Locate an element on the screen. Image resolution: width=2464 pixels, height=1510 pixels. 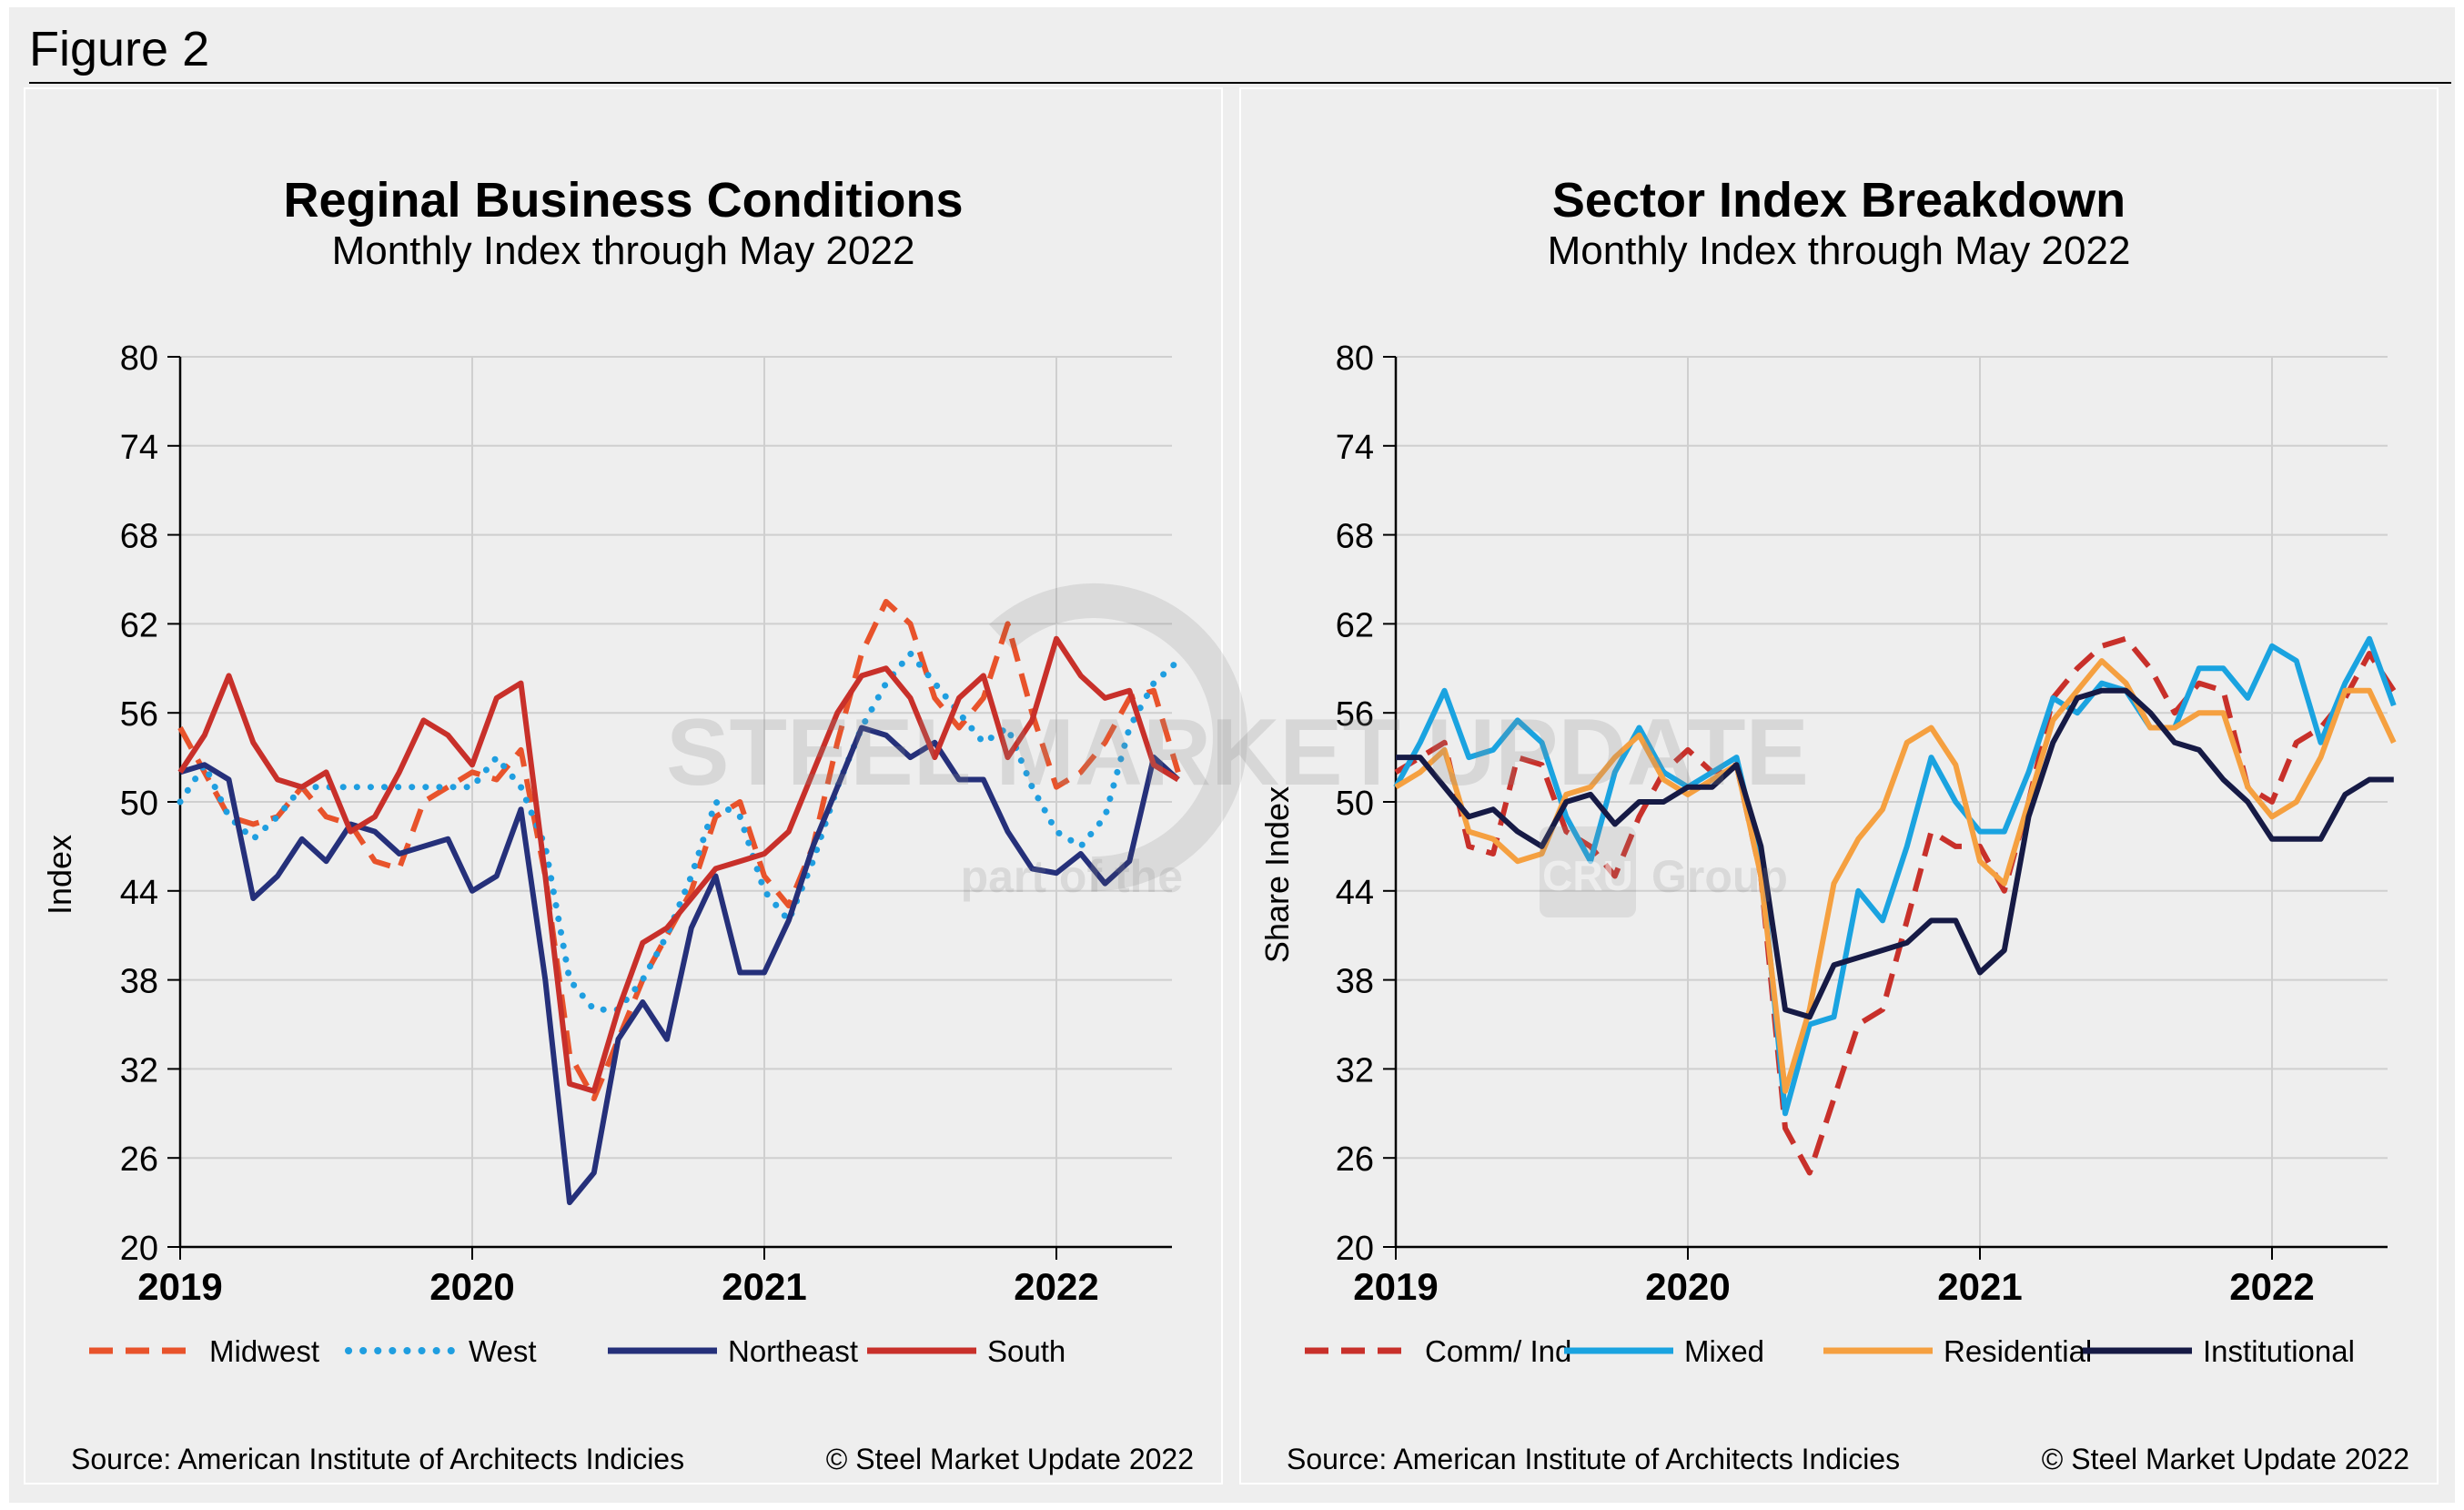
legend-label: Institutional is located at coordinates (2279, 1351).